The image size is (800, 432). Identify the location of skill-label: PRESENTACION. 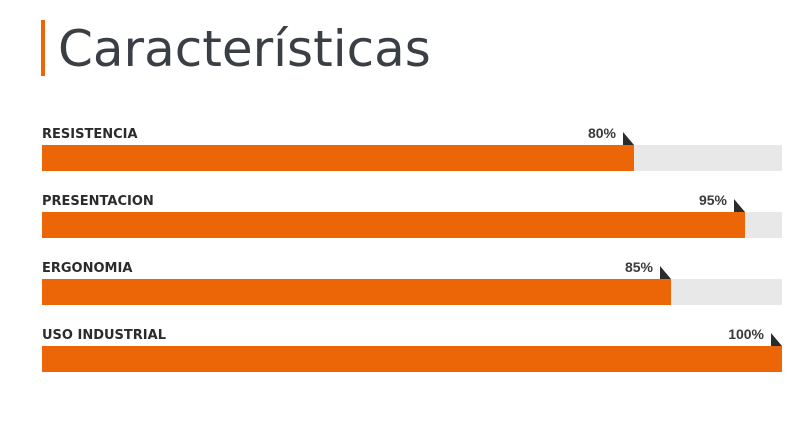
(98, 201).